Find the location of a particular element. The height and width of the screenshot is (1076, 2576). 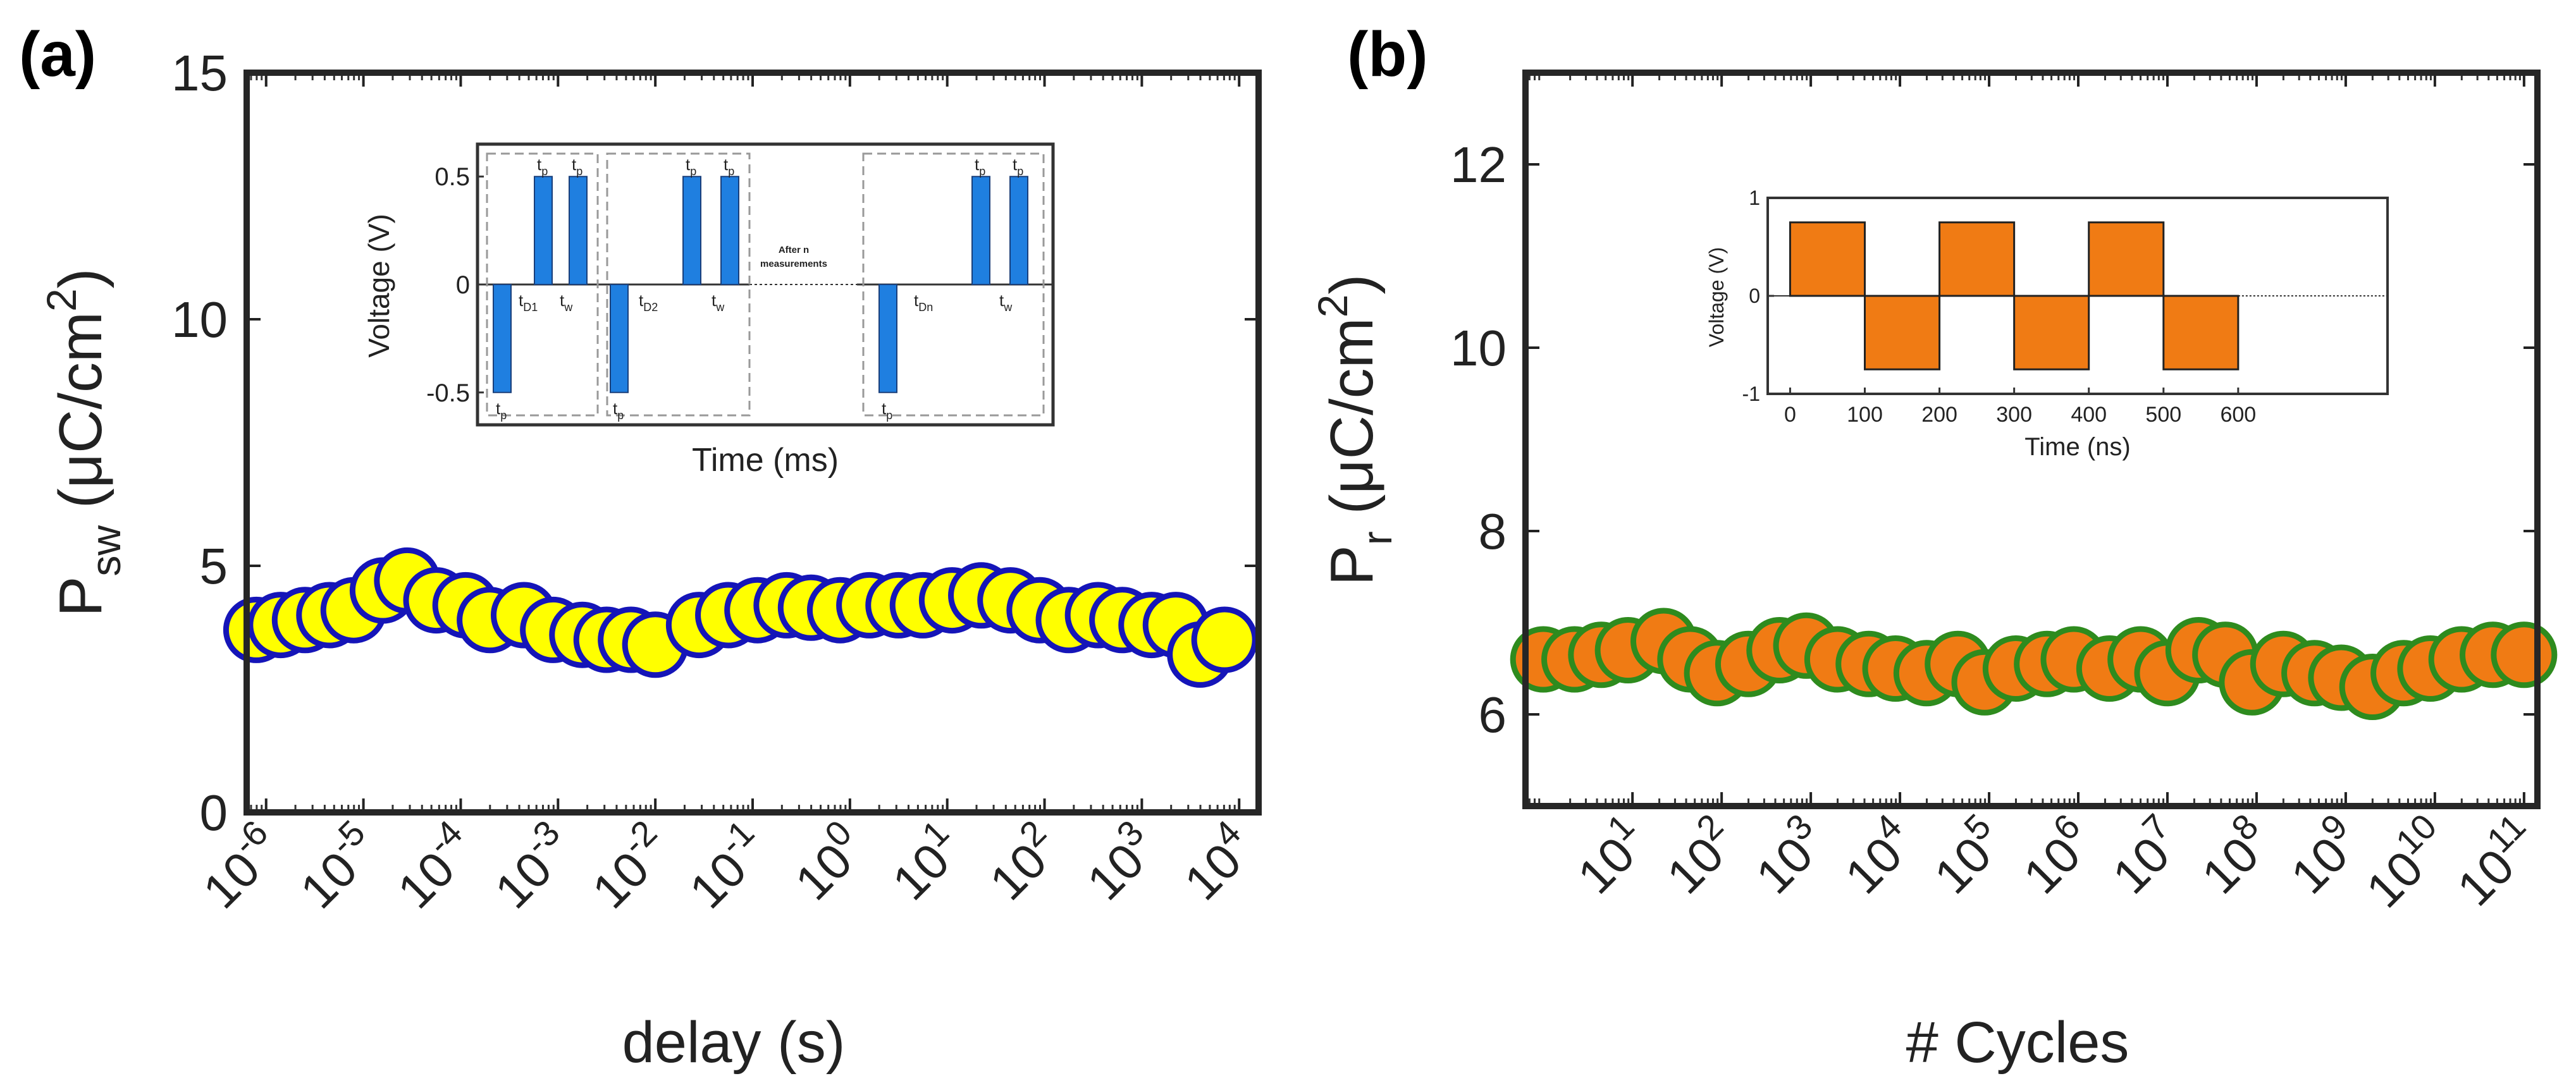

x-tick-label: 1011 is located at coordinates (2495, 862).